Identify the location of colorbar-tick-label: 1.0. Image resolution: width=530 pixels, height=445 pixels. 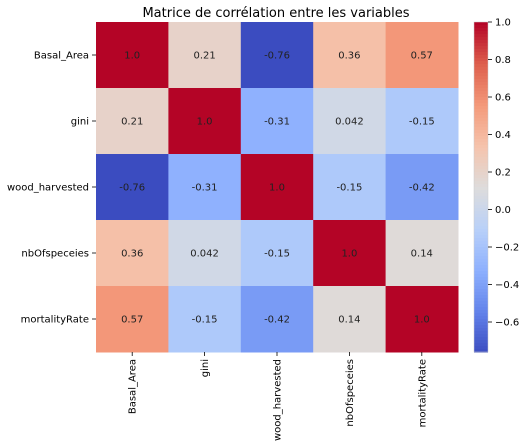
(503, 23).